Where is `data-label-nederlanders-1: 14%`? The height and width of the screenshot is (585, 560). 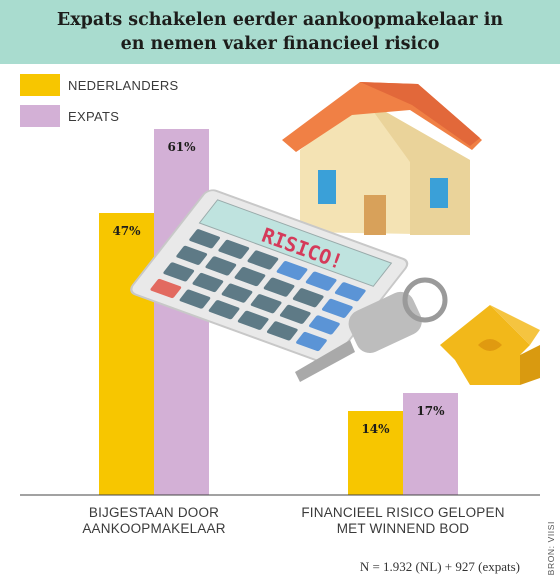
data-label-nederlanders-1: 14% is located at coordinates (375, 429).